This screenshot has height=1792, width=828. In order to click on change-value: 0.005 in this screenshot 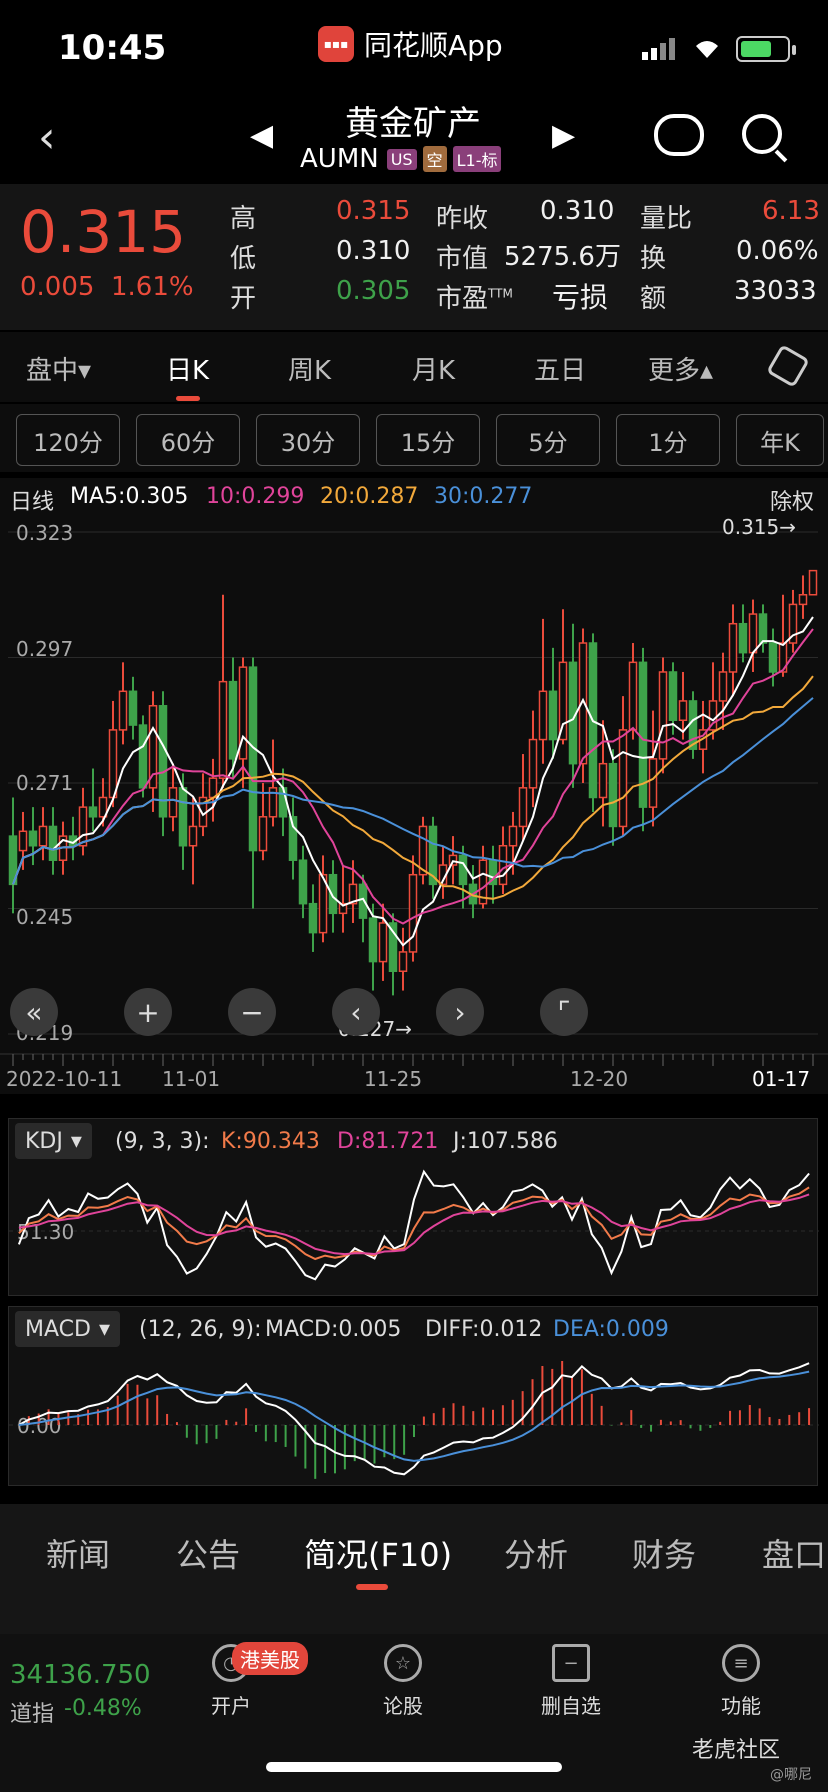, I will do `click(57, 287)`.